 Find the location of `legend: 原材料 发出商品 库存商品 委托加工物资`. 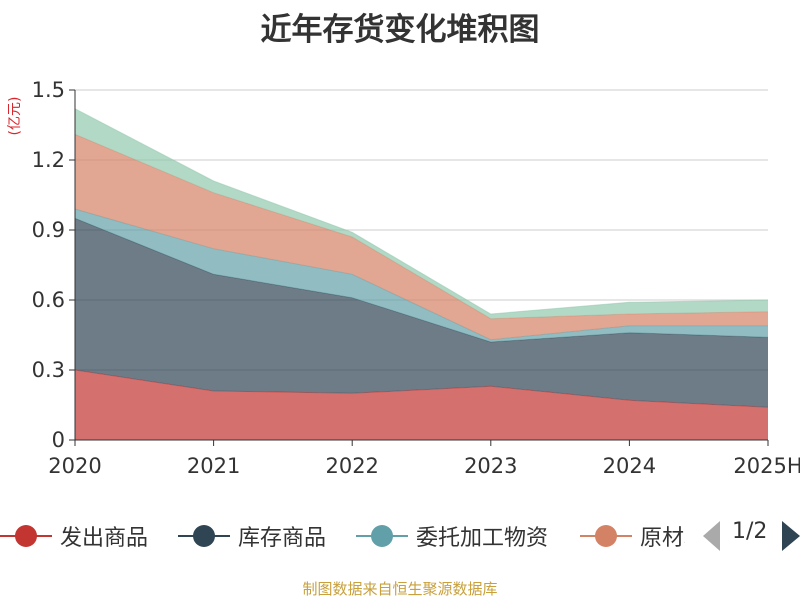

legend: 原材料 发出商品 库存商品 委托加工物资 is located at coordinates (400, 536).